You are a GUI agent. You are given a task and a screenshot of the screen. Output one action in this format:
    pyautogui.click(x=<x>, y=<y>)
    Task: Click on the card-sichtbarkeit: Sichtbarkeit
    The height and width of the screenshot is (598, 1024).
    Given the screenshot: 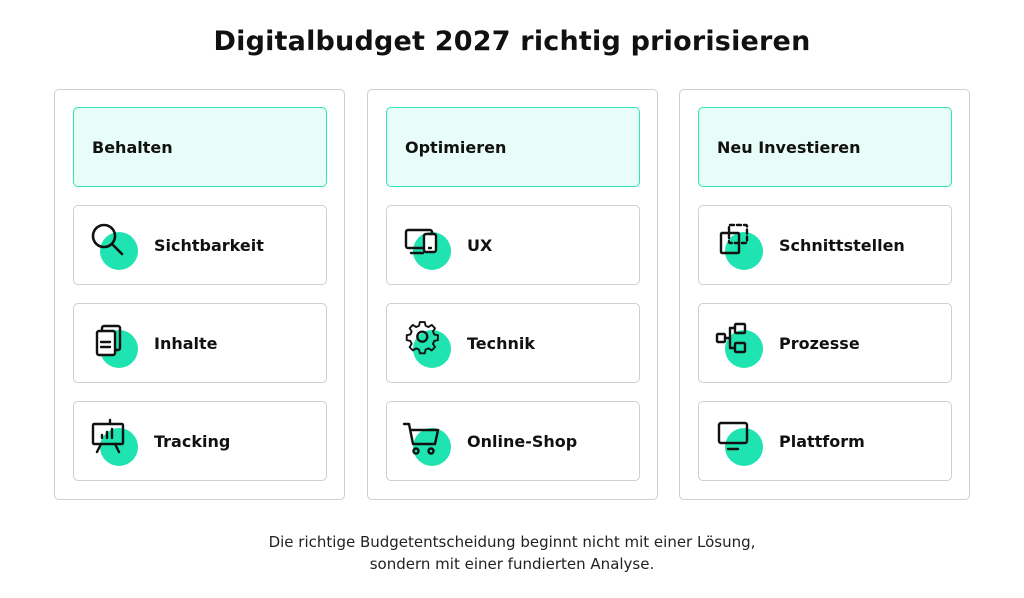 What is the action you would take?
    pyautogui.click(x=200, y=245)
    